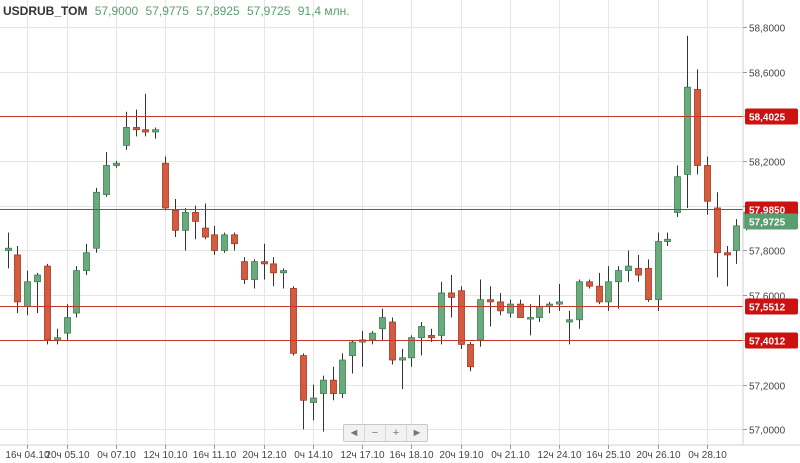  What do you see at coordinates (417, 433) in the screenshot?
I see `scroll-right-button: ►` at bounding box center [417, 433].